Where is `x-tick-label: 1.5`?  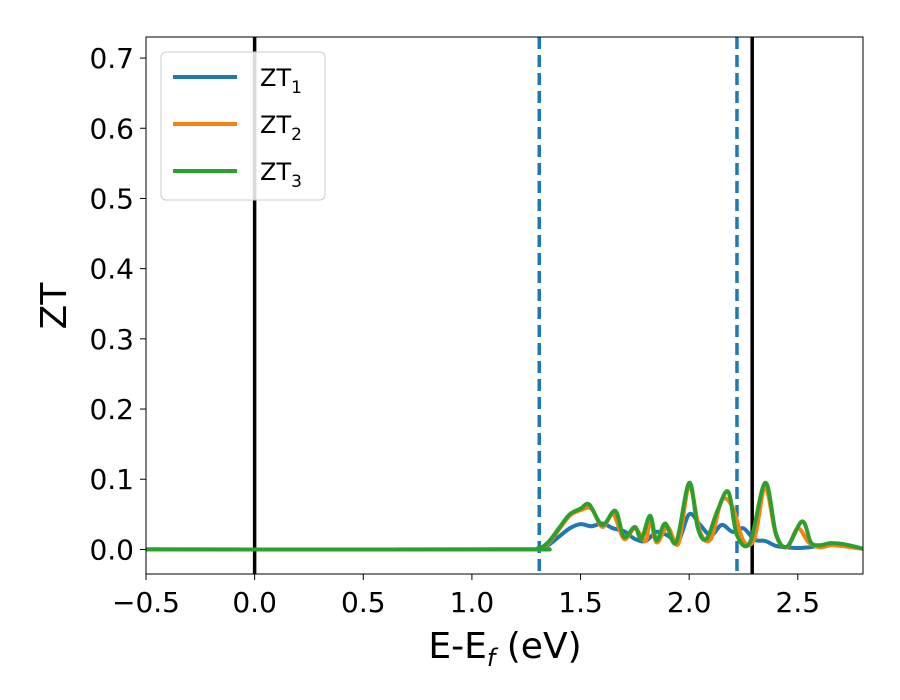
x-tick-label: 1.5 is located at coordinates (580, 602).